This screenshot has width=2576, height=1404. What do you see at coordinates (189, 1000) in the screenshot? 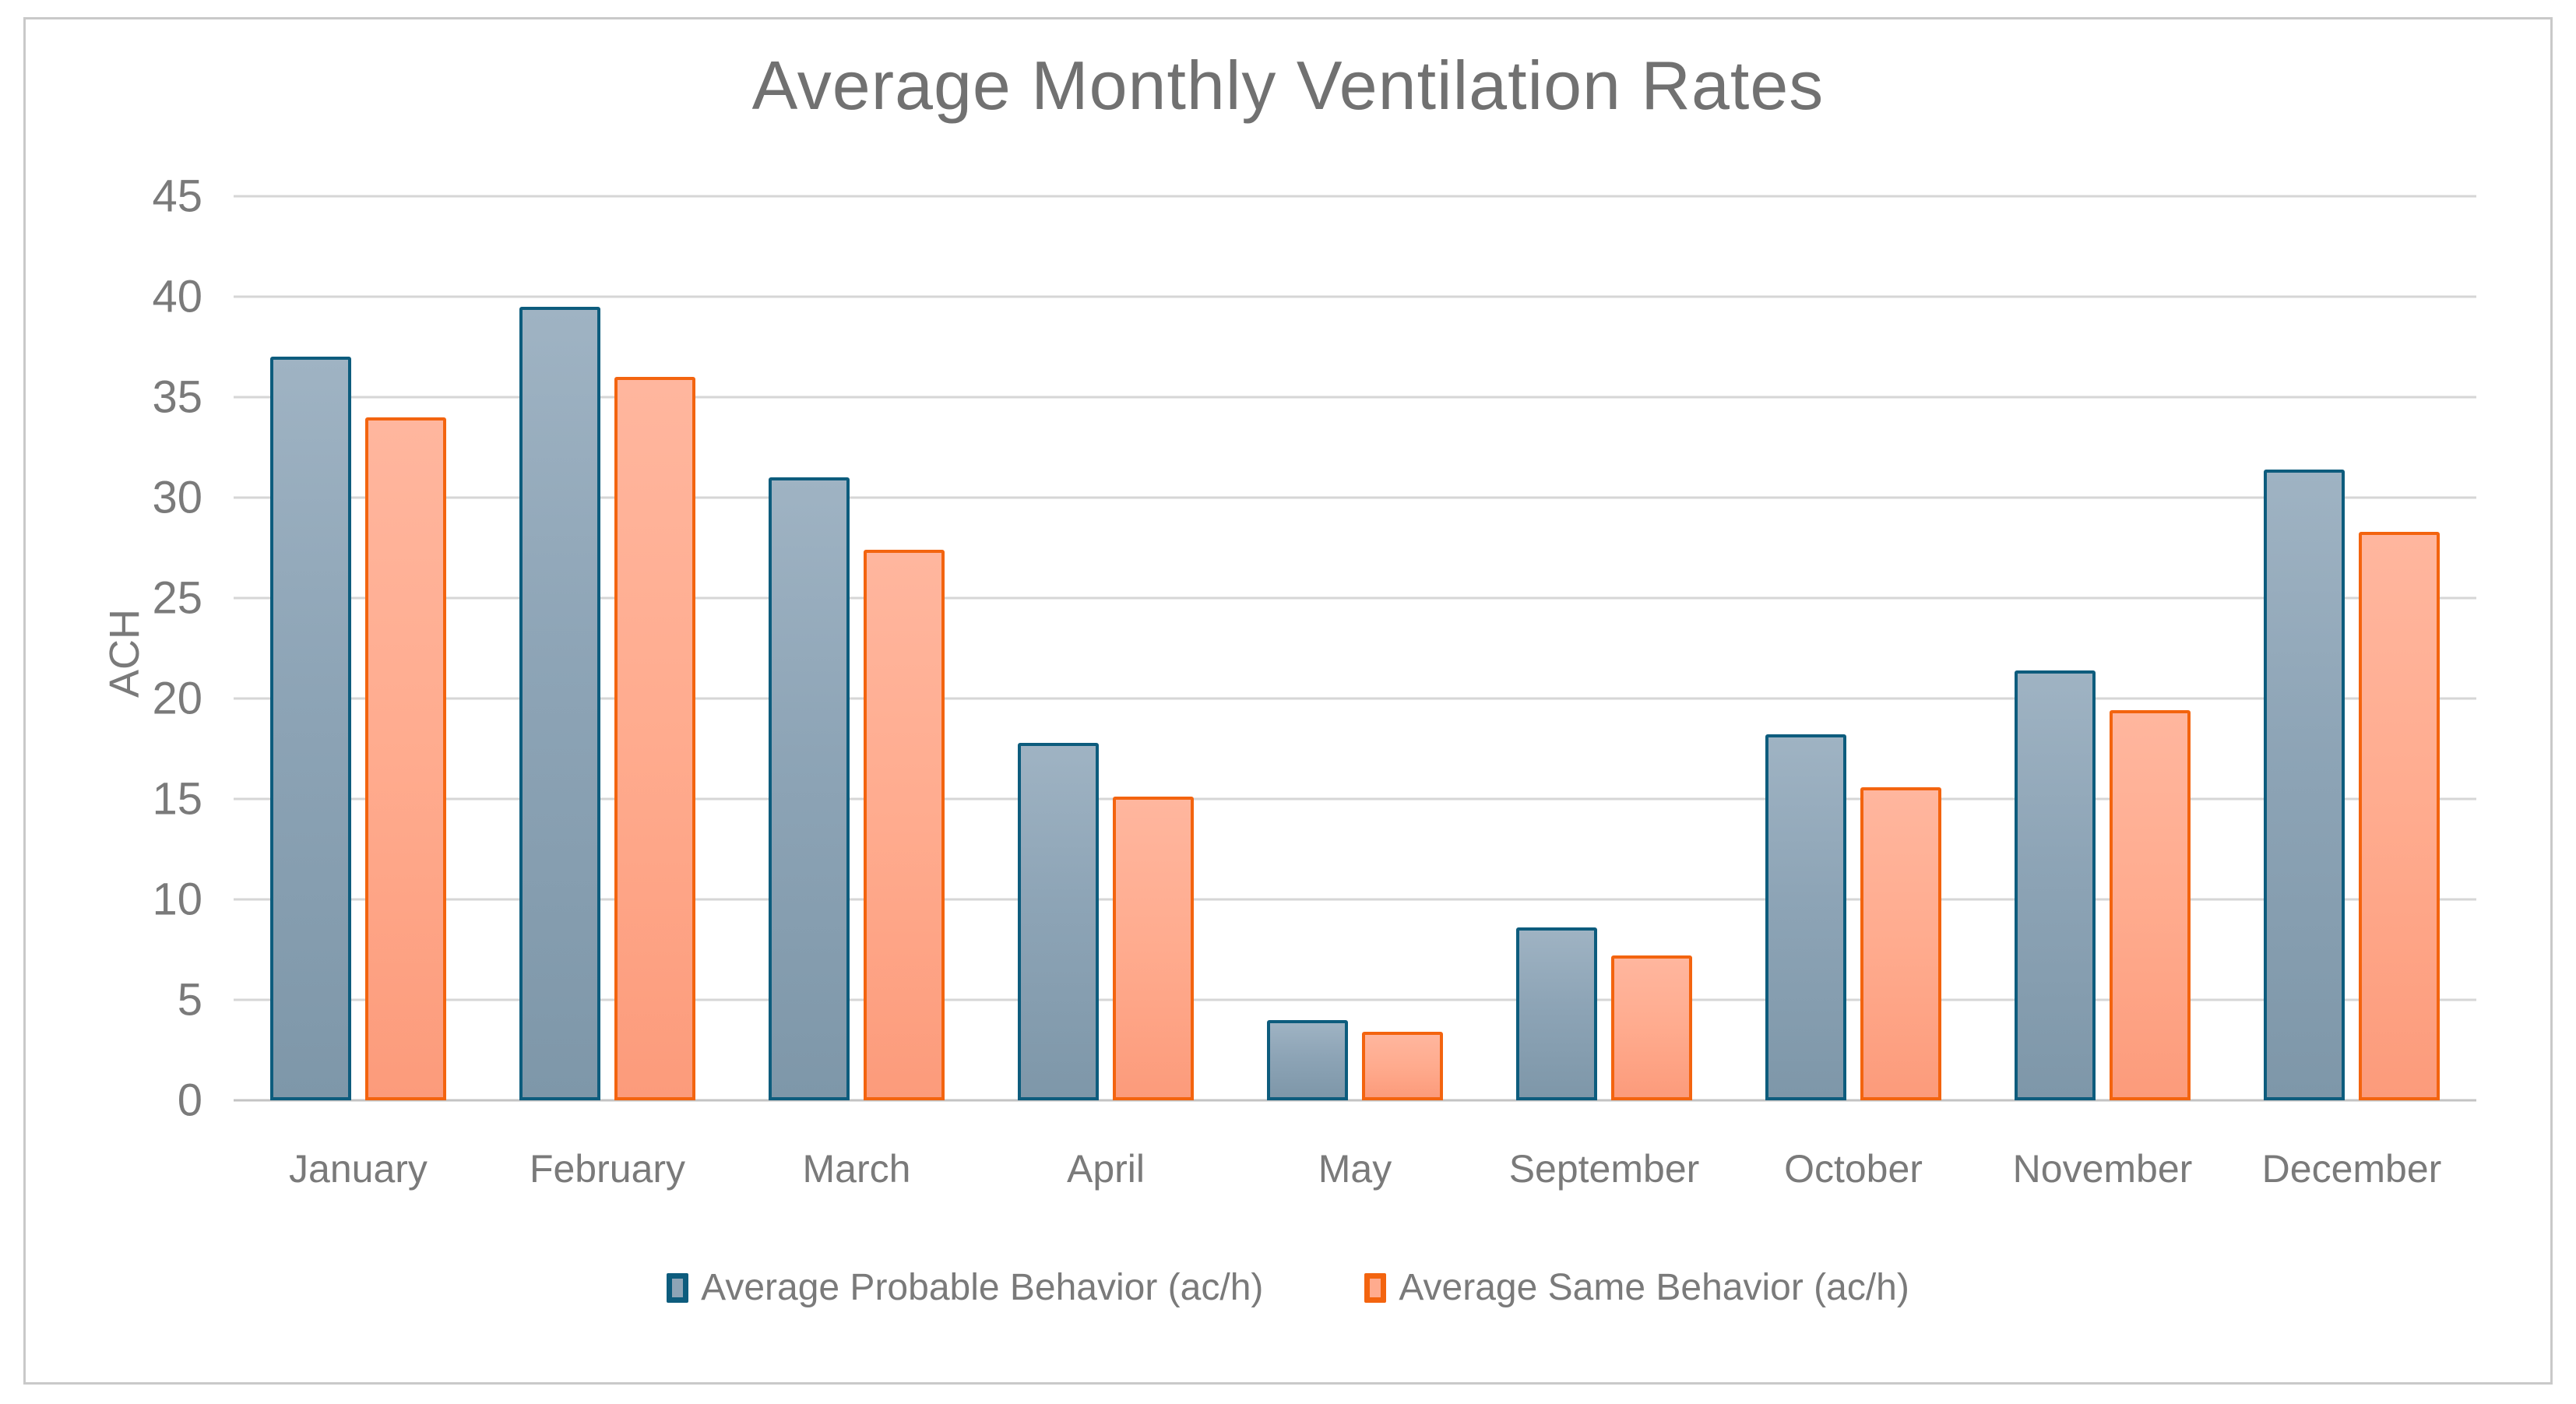
I see `y-axis-tick-label: 5` at bounding box center [189, 1000].